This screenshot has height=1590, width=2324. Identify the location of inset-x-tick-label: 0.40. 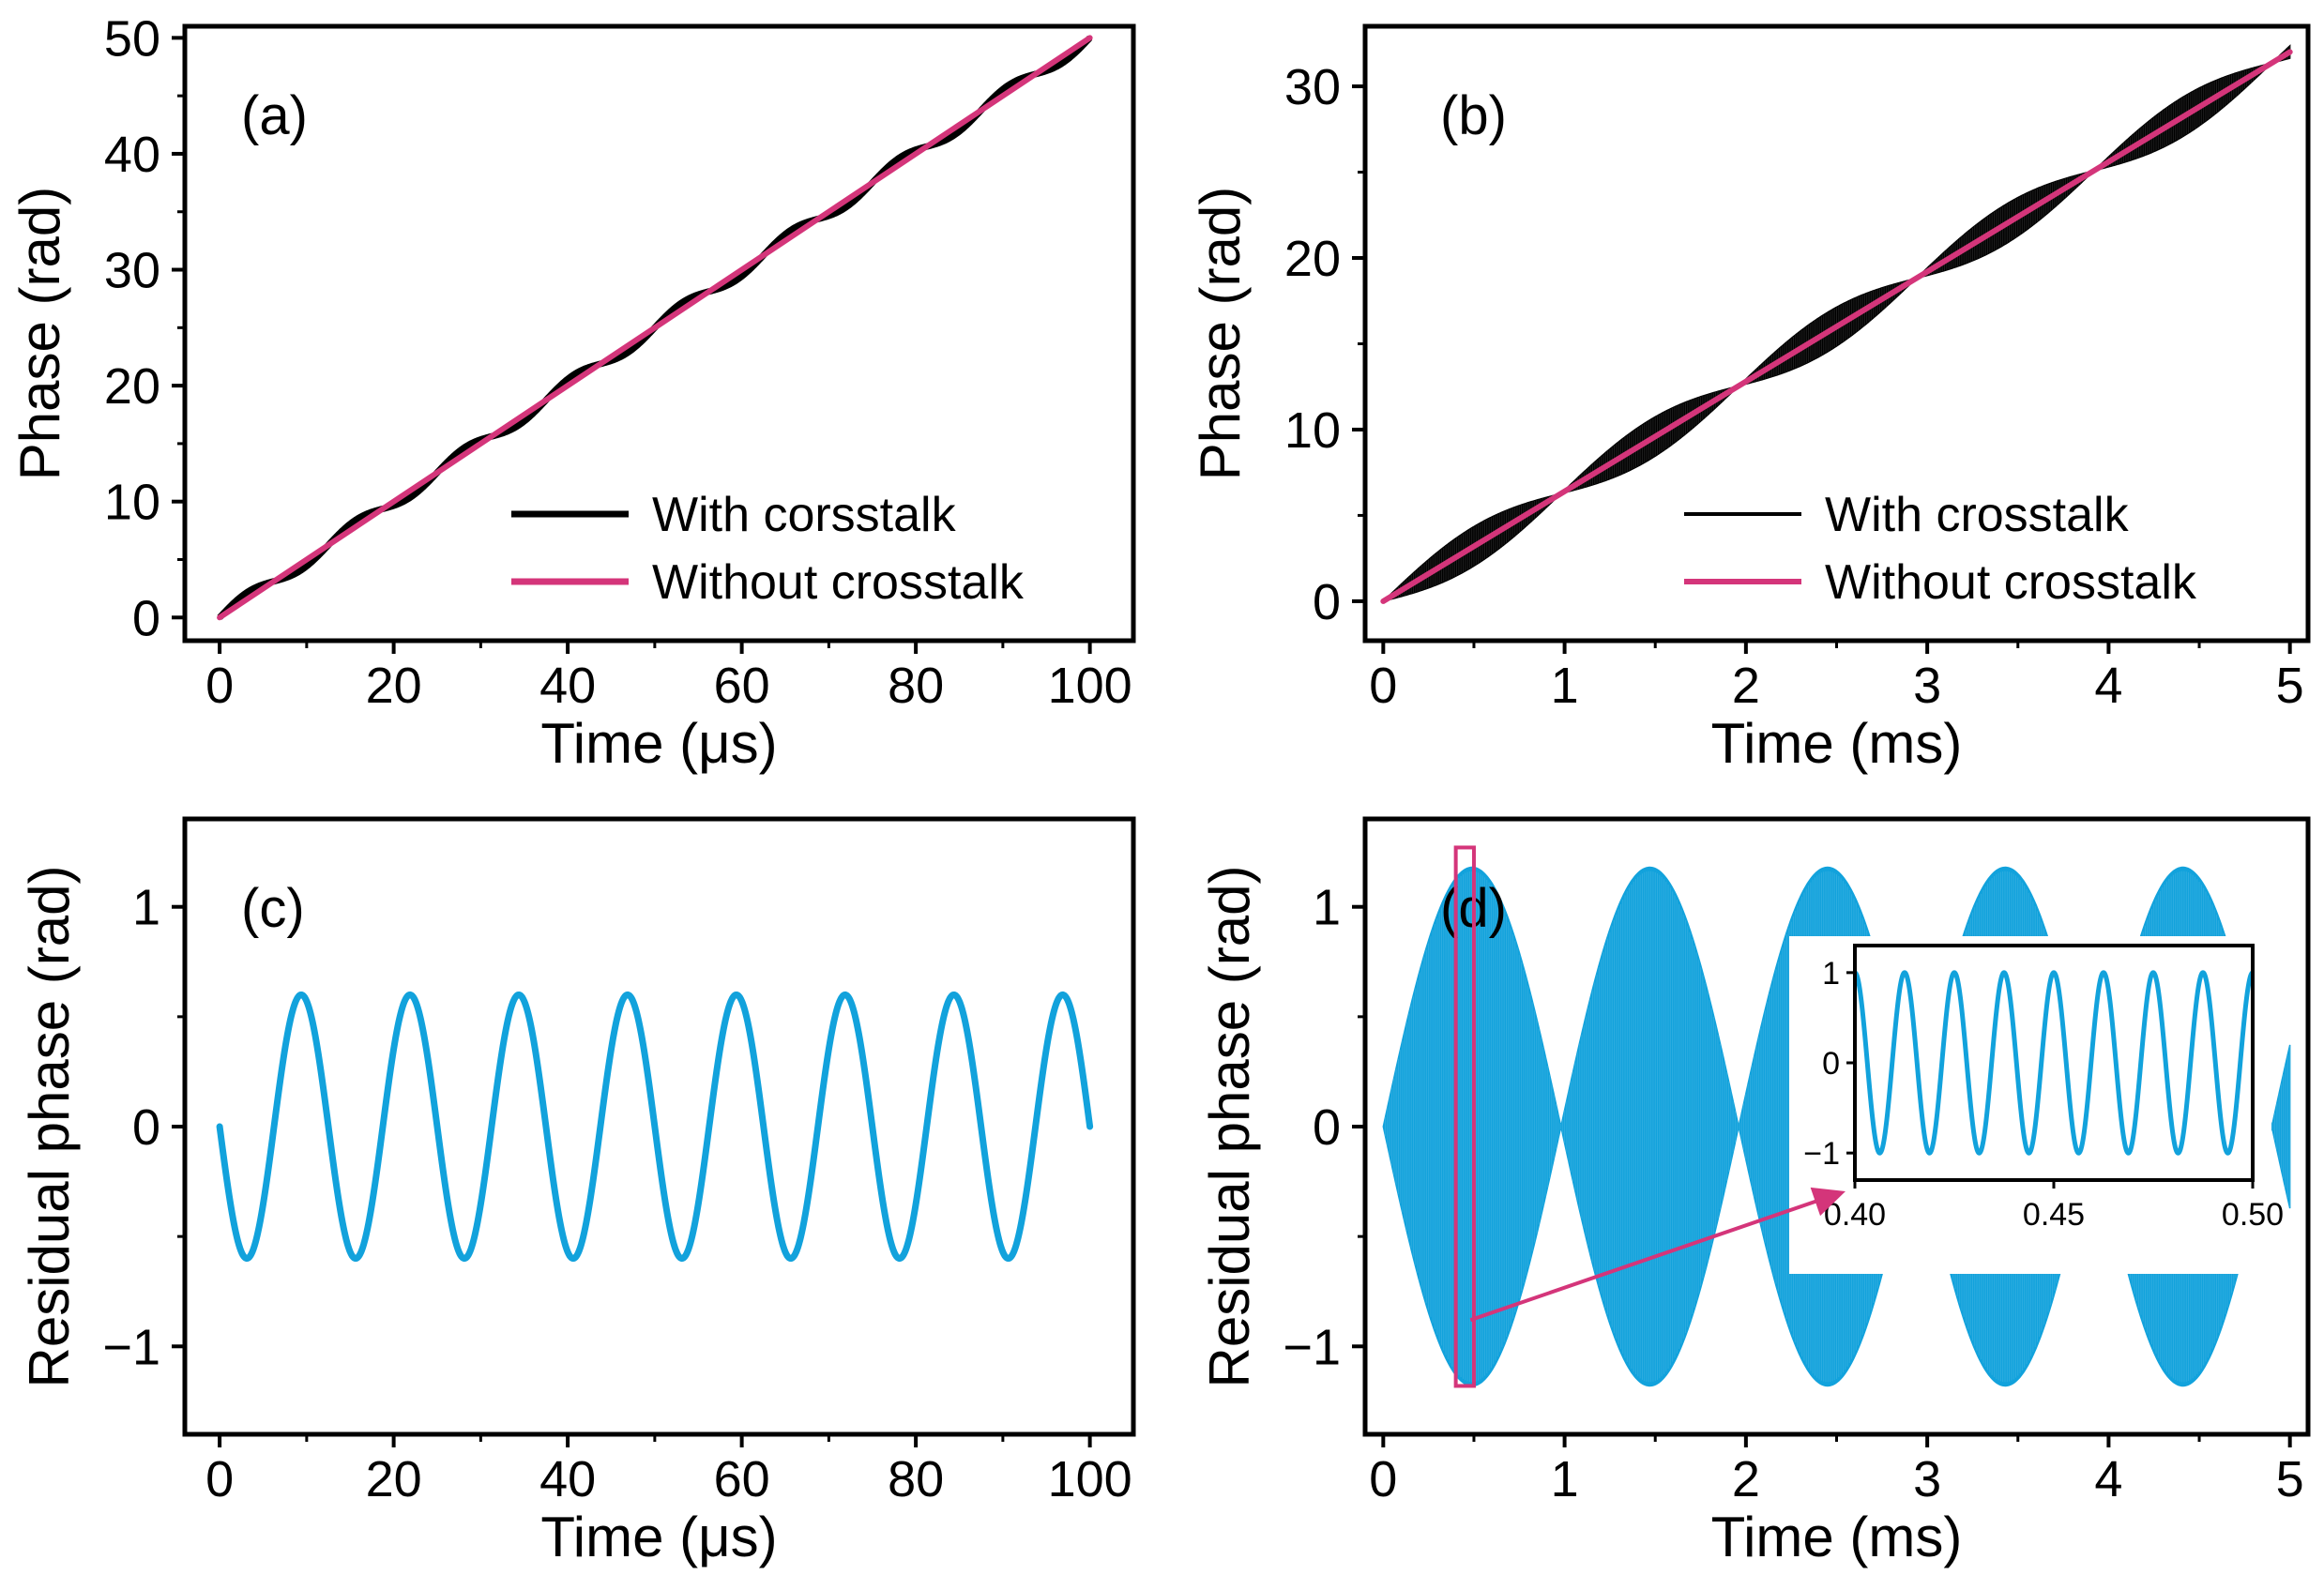
(1855, 1215).